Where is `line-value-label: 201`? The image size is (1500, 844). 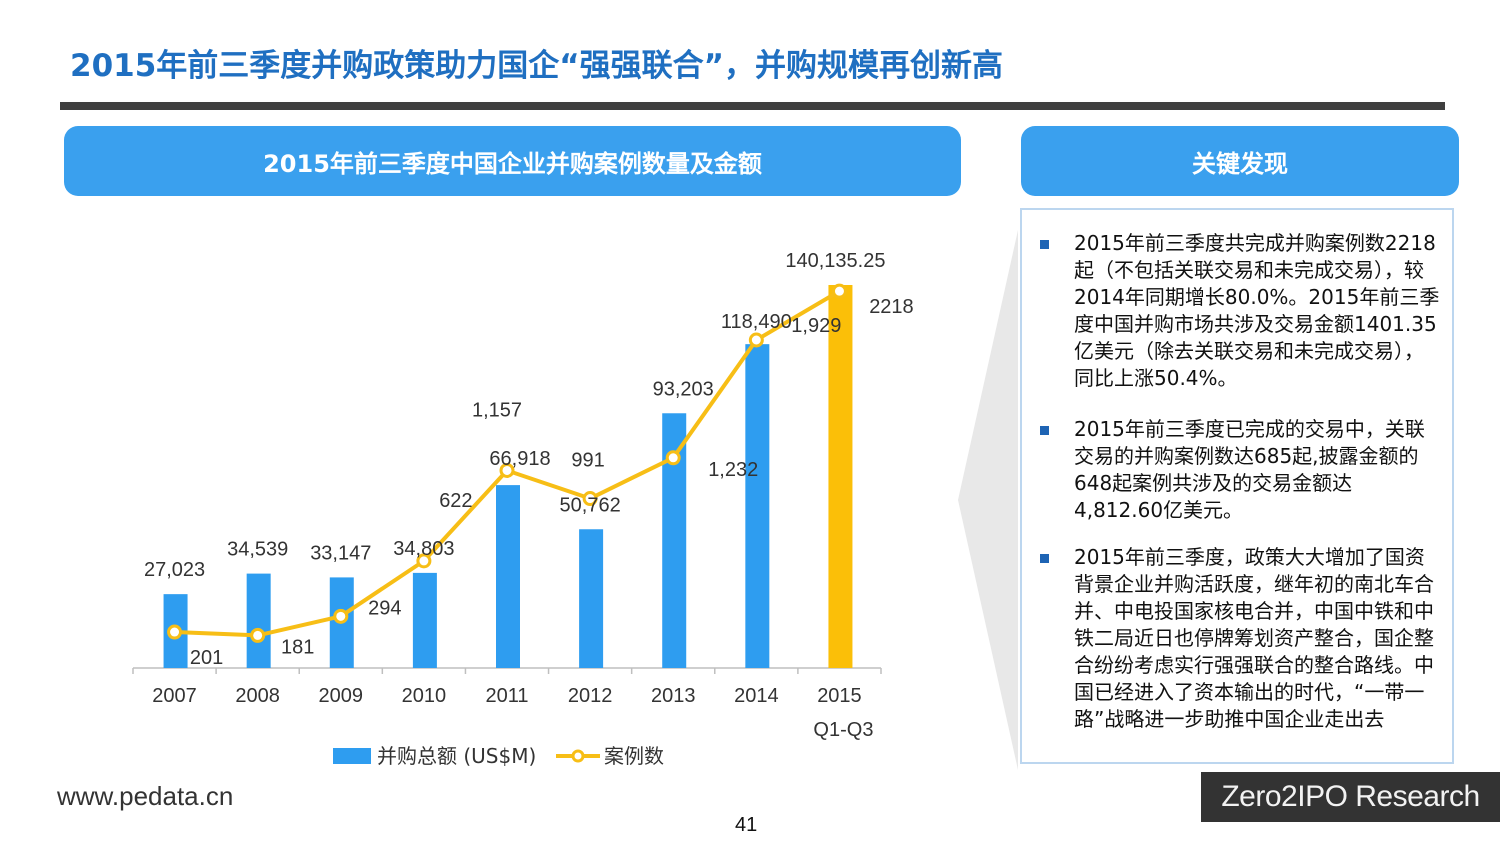 line-value-label: 201 is located at coordinates (206, 658).